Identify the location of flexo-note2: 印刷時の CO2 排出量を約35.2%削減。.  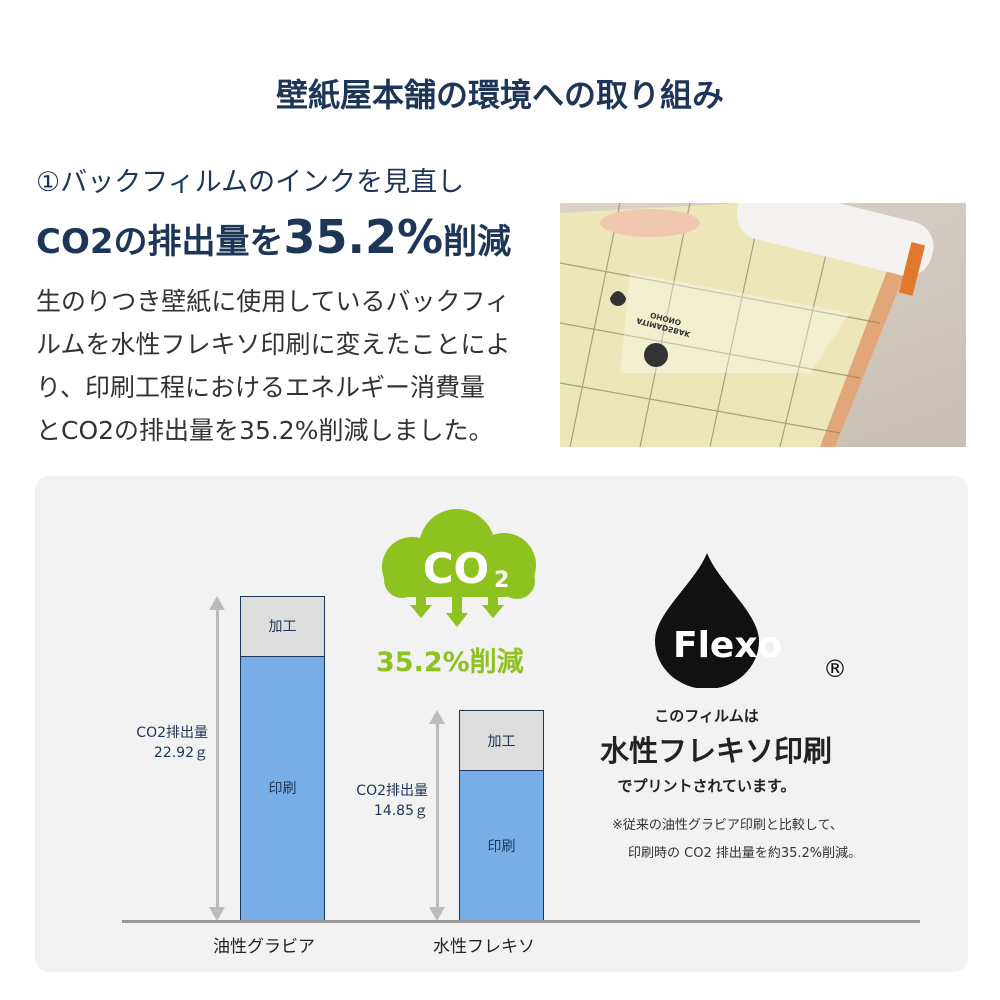
(745, 853).